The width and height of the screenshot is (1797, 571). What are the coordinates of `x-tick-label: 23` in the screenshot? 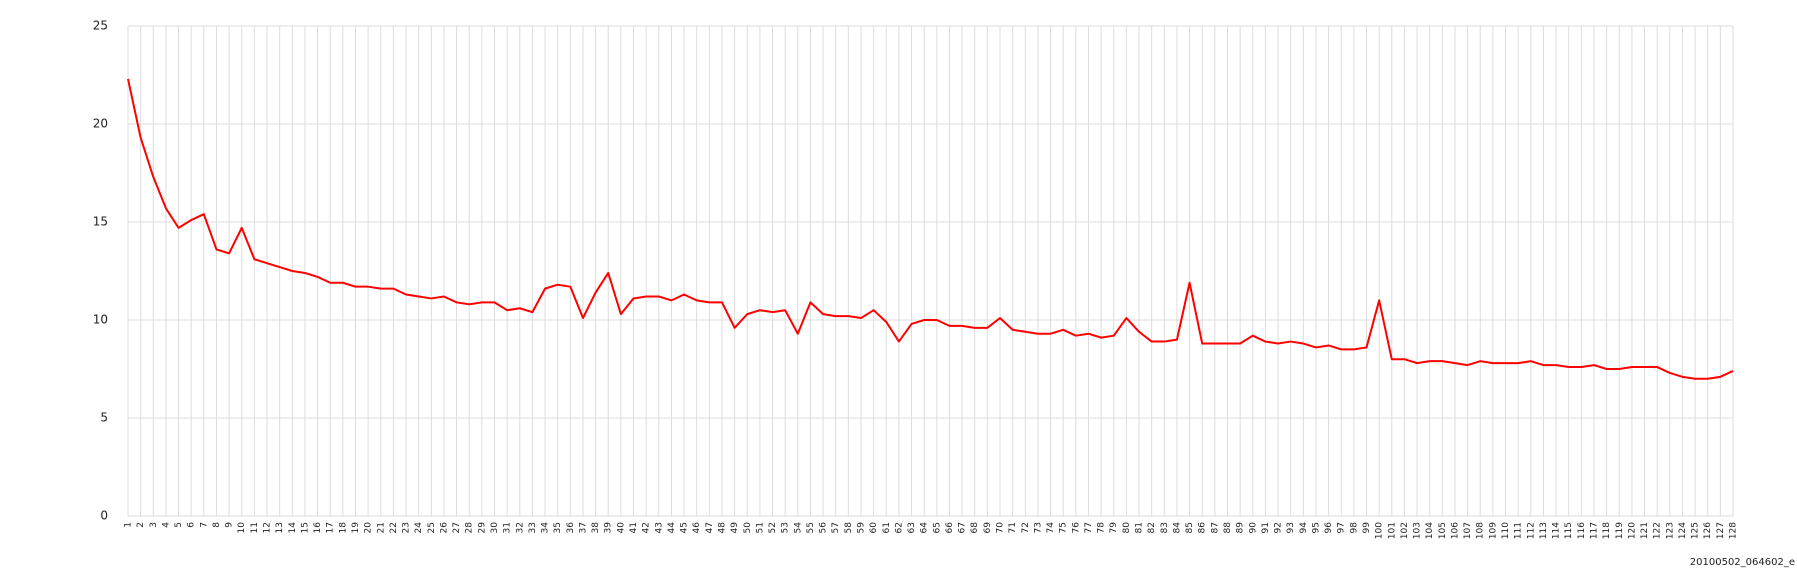 It's located at (407, 527).